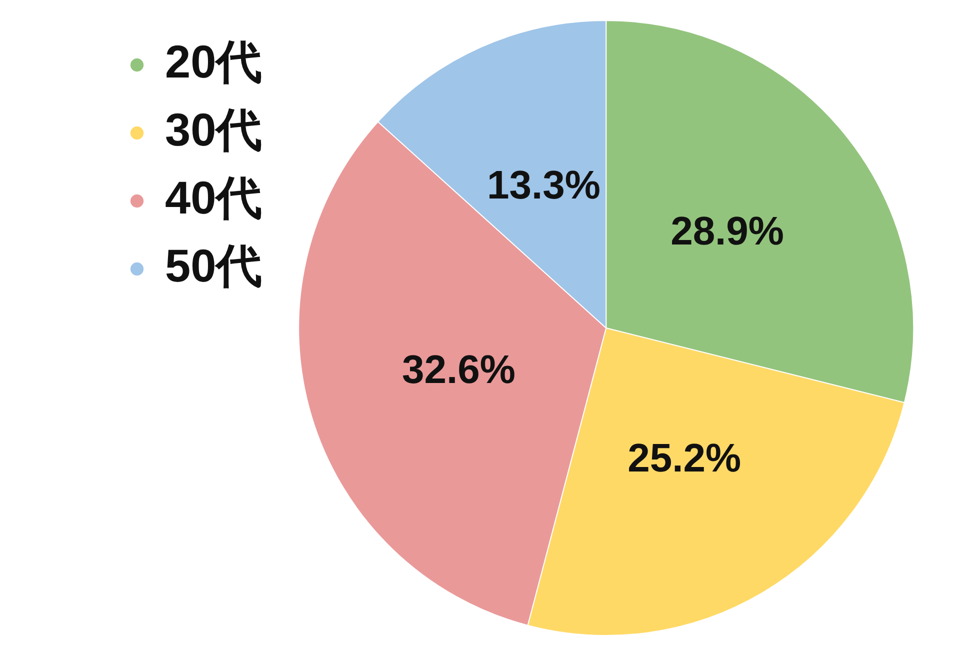 The height and width of the screenshot is (656, 960). Describe the element at coordinates (213, 62) in the screenshot. I see `legend-label: 20代` at that location.